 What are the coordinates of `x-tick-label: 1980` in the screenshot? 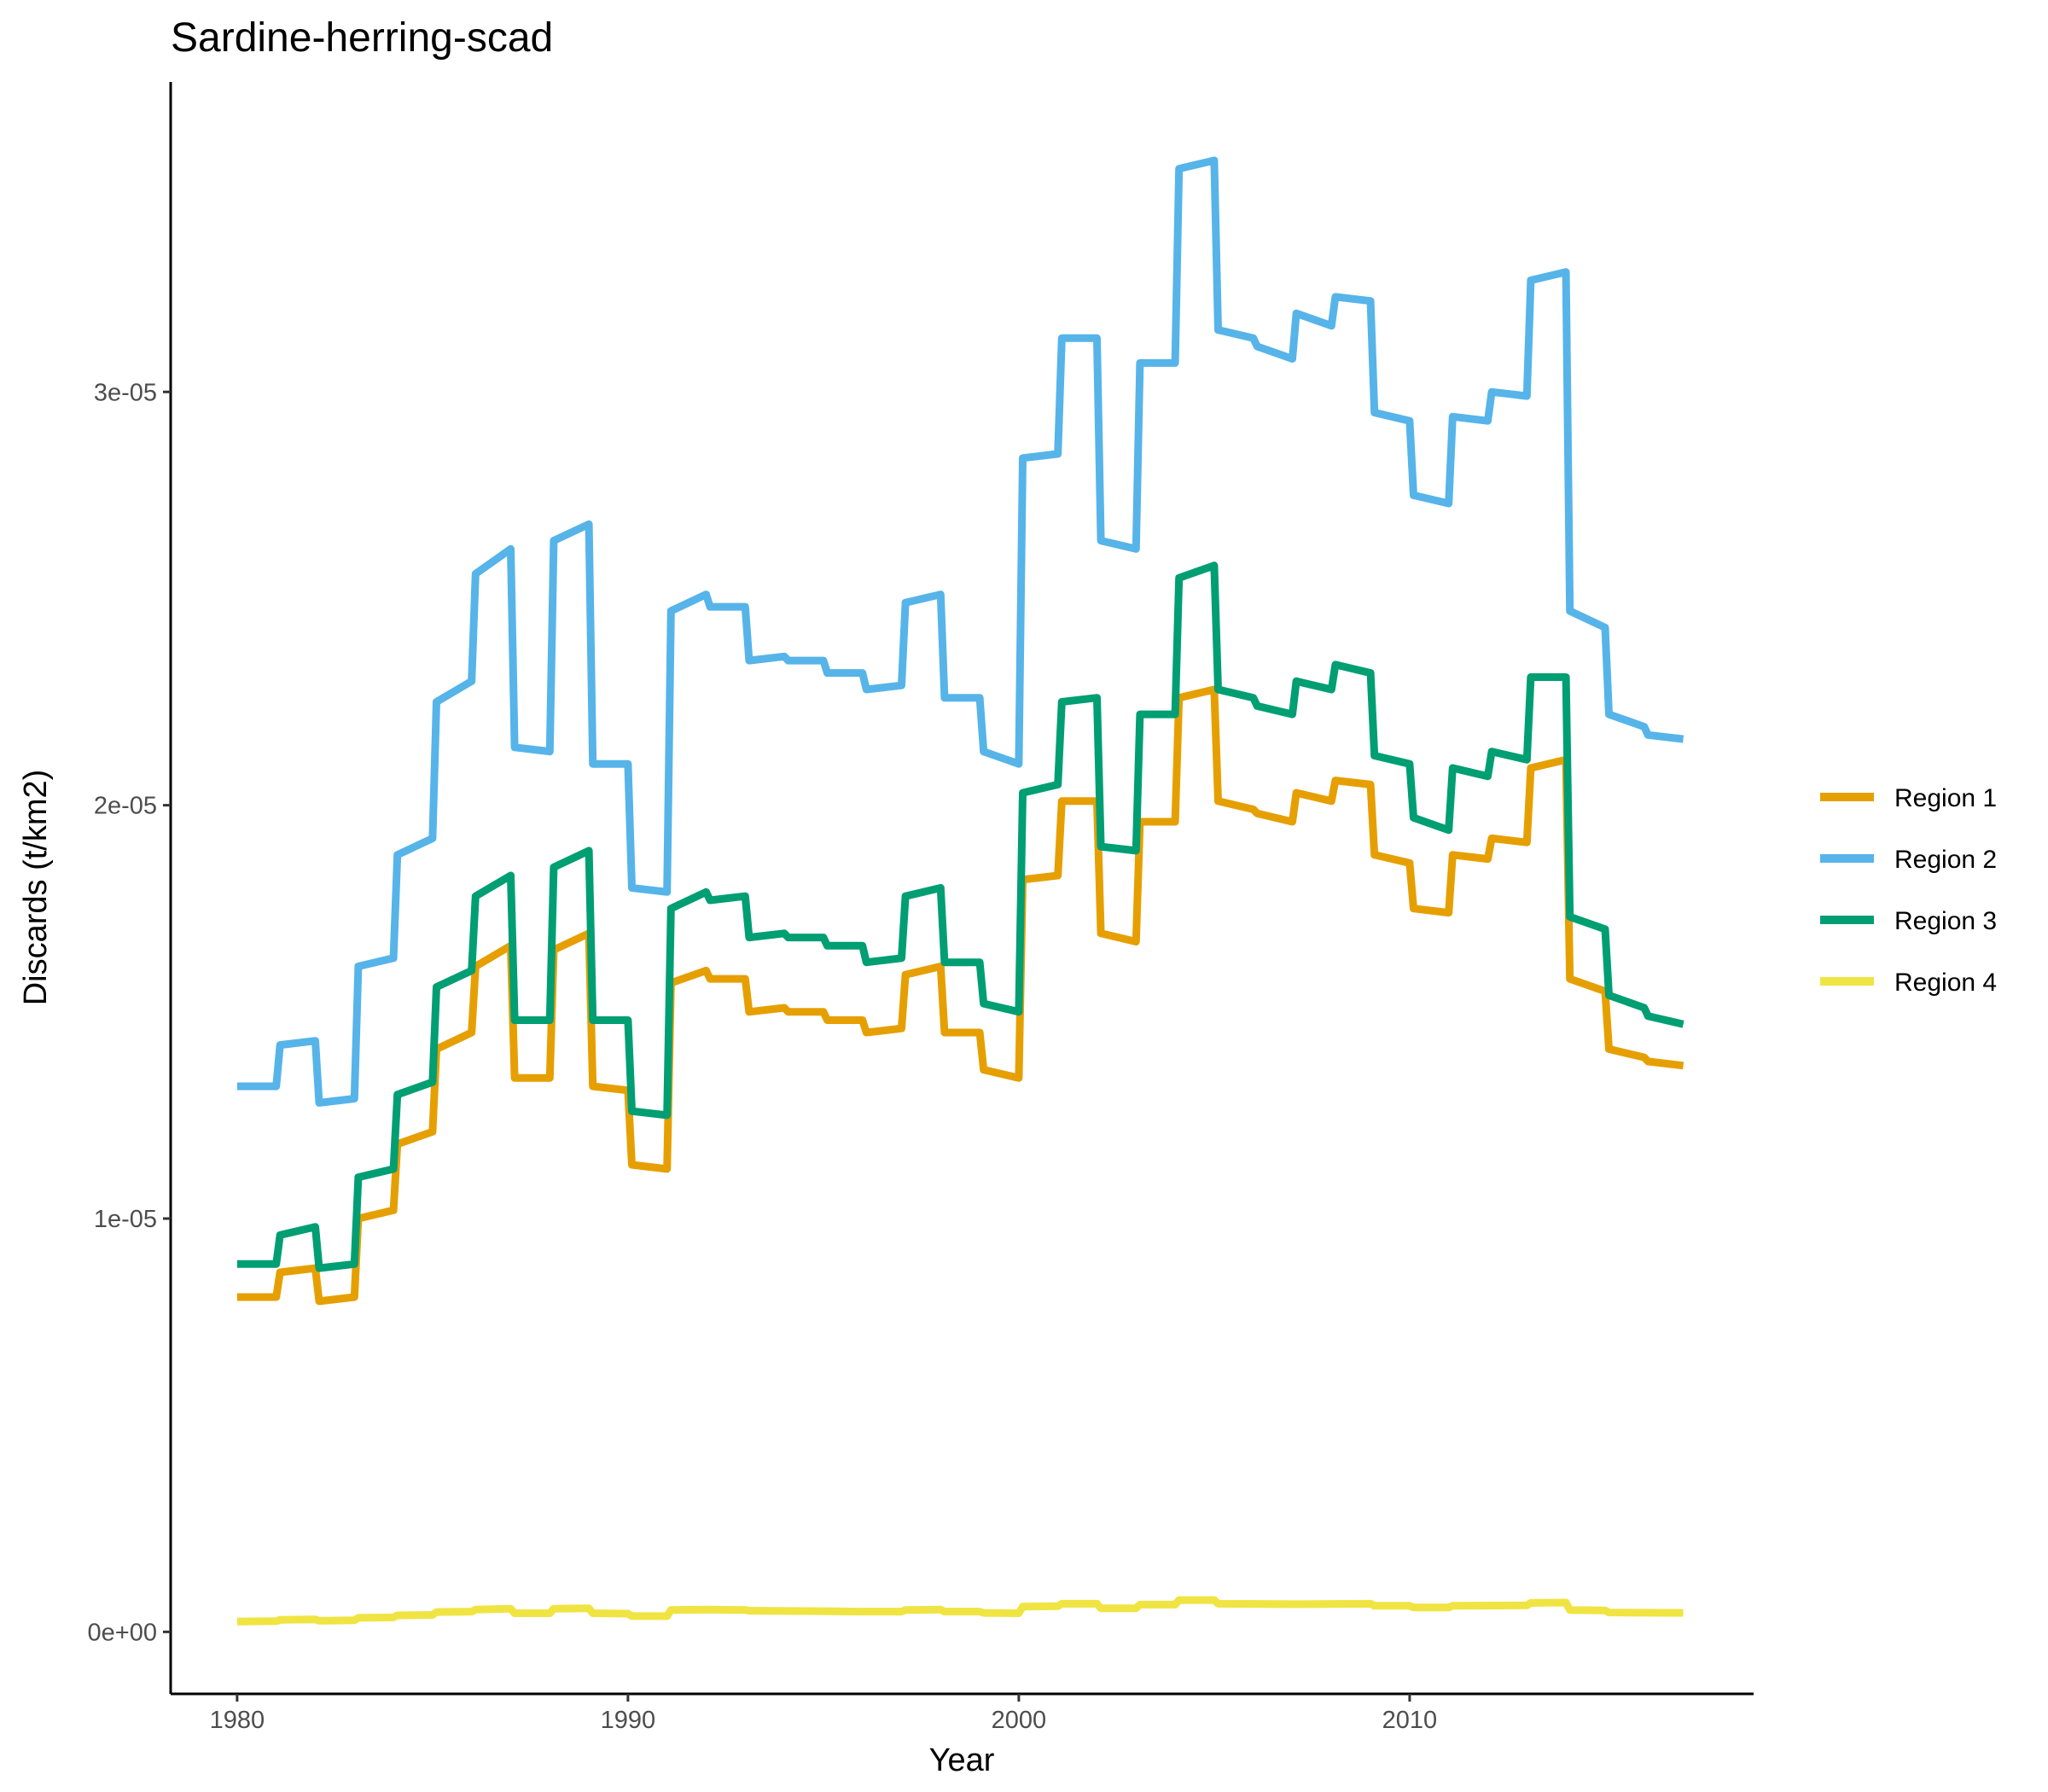 It's located at (238, 1720).